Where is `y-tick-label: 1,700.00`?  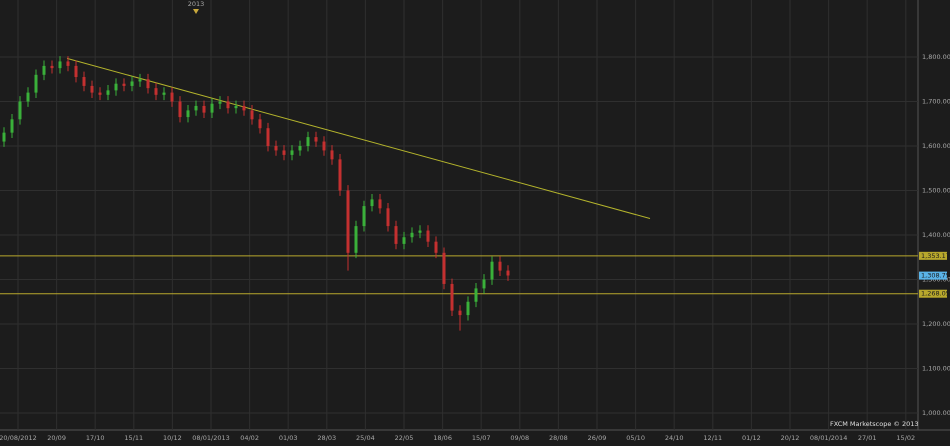
y-tick-label: 1,700.00 is located at coordinates (936, 102).